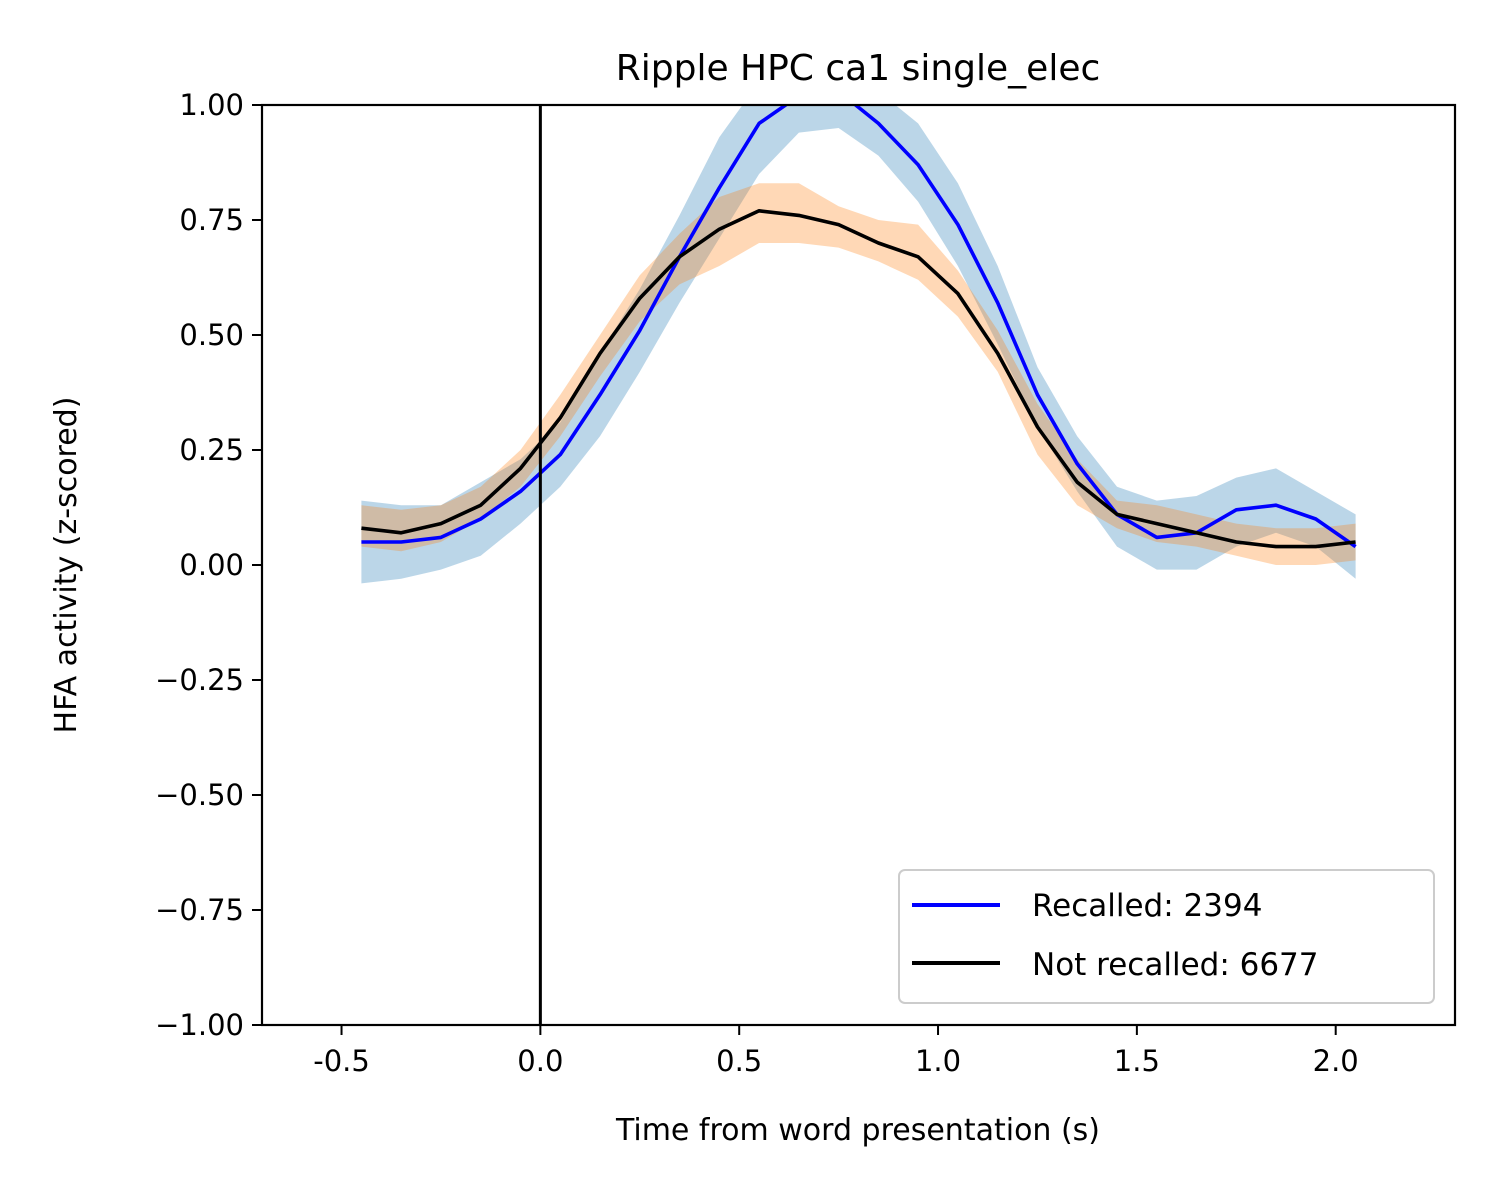  I want to click on legend: Recalled: 2394 Not recalled: 6677, so click(1166, 936).